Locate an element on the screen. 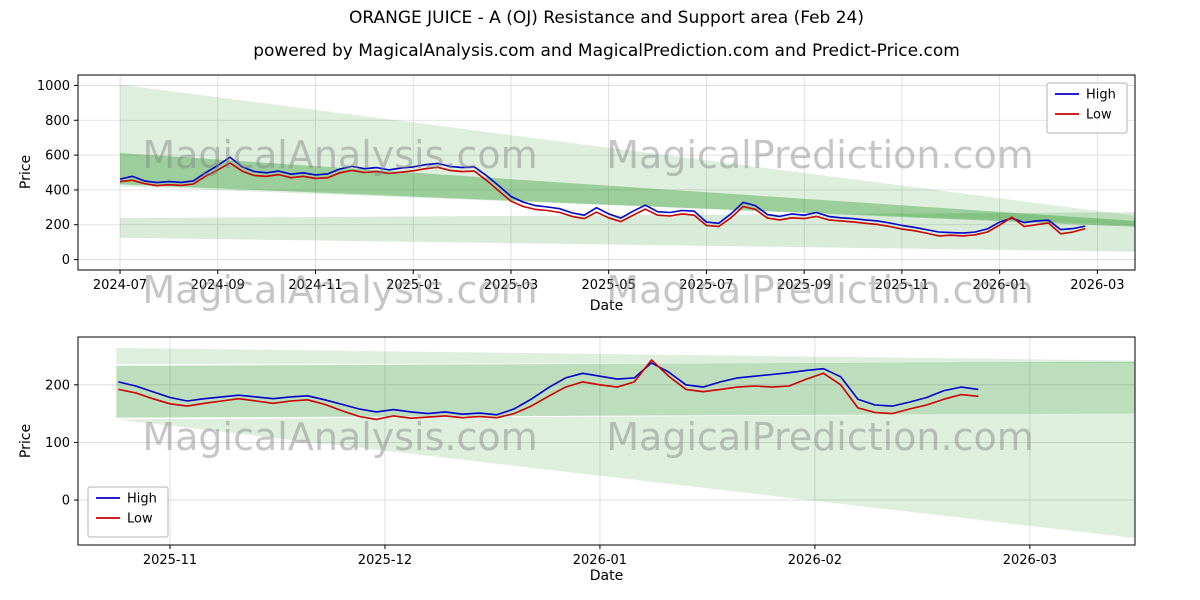 The image size is (1200, 600). x-tick-label: 2026-02 is located at coordinates (815, 560).